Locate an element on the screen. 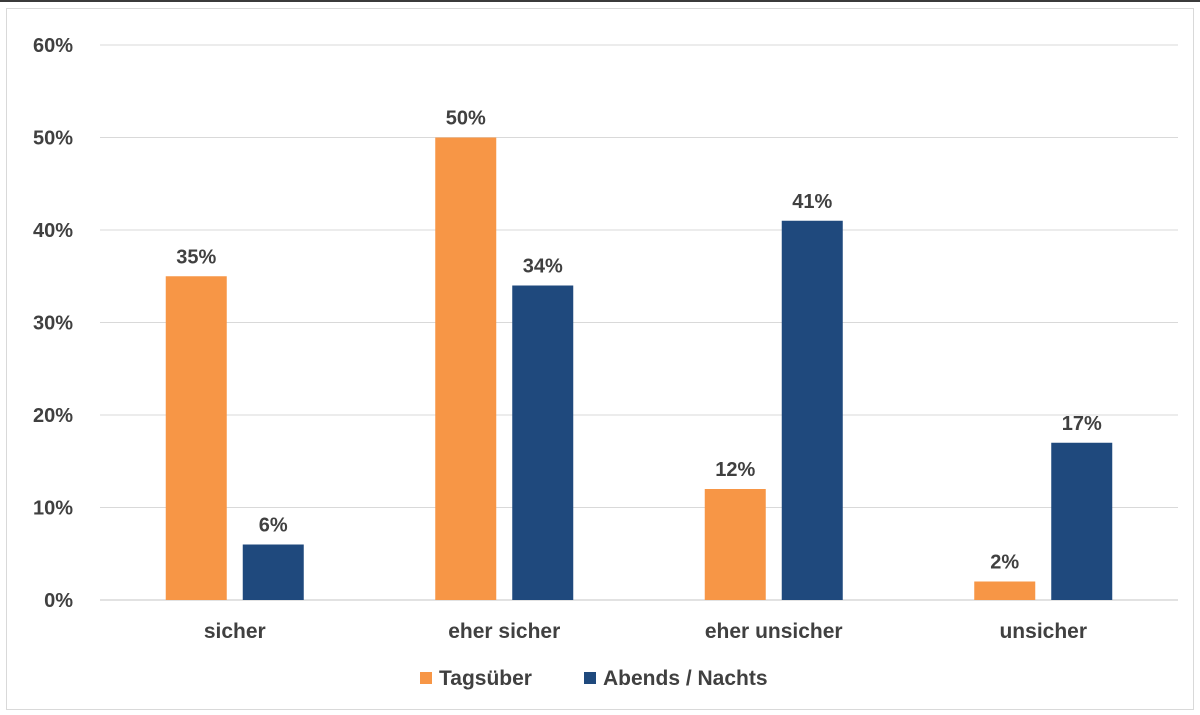 This screenshot has width=1200, height=715. legend-label: Tagsüber is located at coordinates (485, 678).